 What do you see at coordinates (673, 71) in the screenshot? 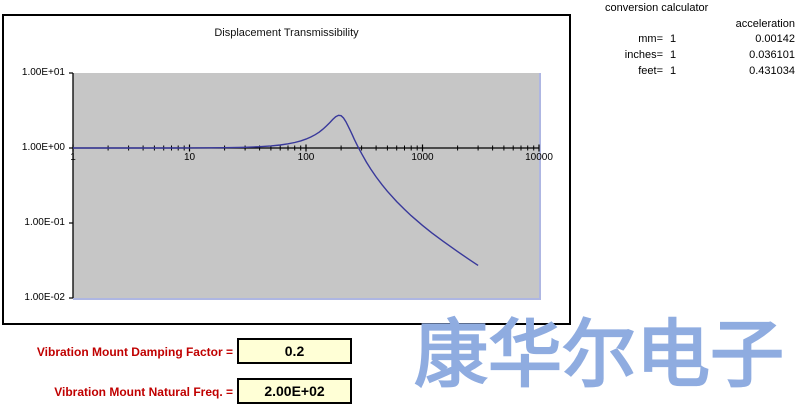
I see `feet-value-cell: 1` at bounding box center [673, 71].